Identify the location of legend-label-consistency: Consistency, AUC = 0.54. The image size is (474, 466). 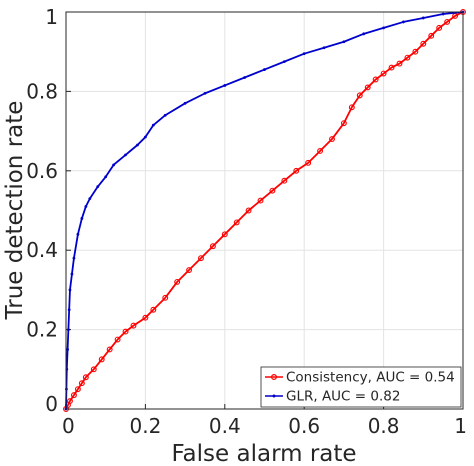
(370, 378).